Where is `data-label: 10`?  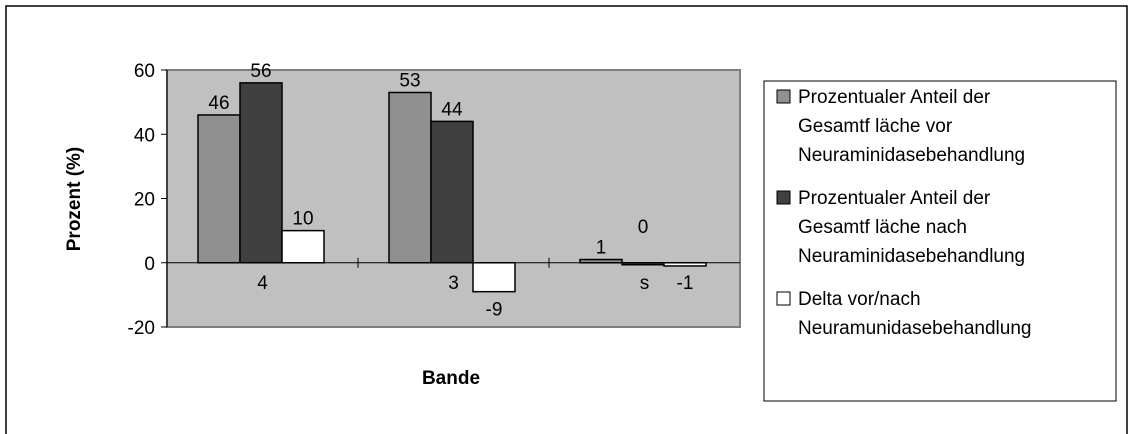
data-label: 10 is located at coordinates (302, 219).